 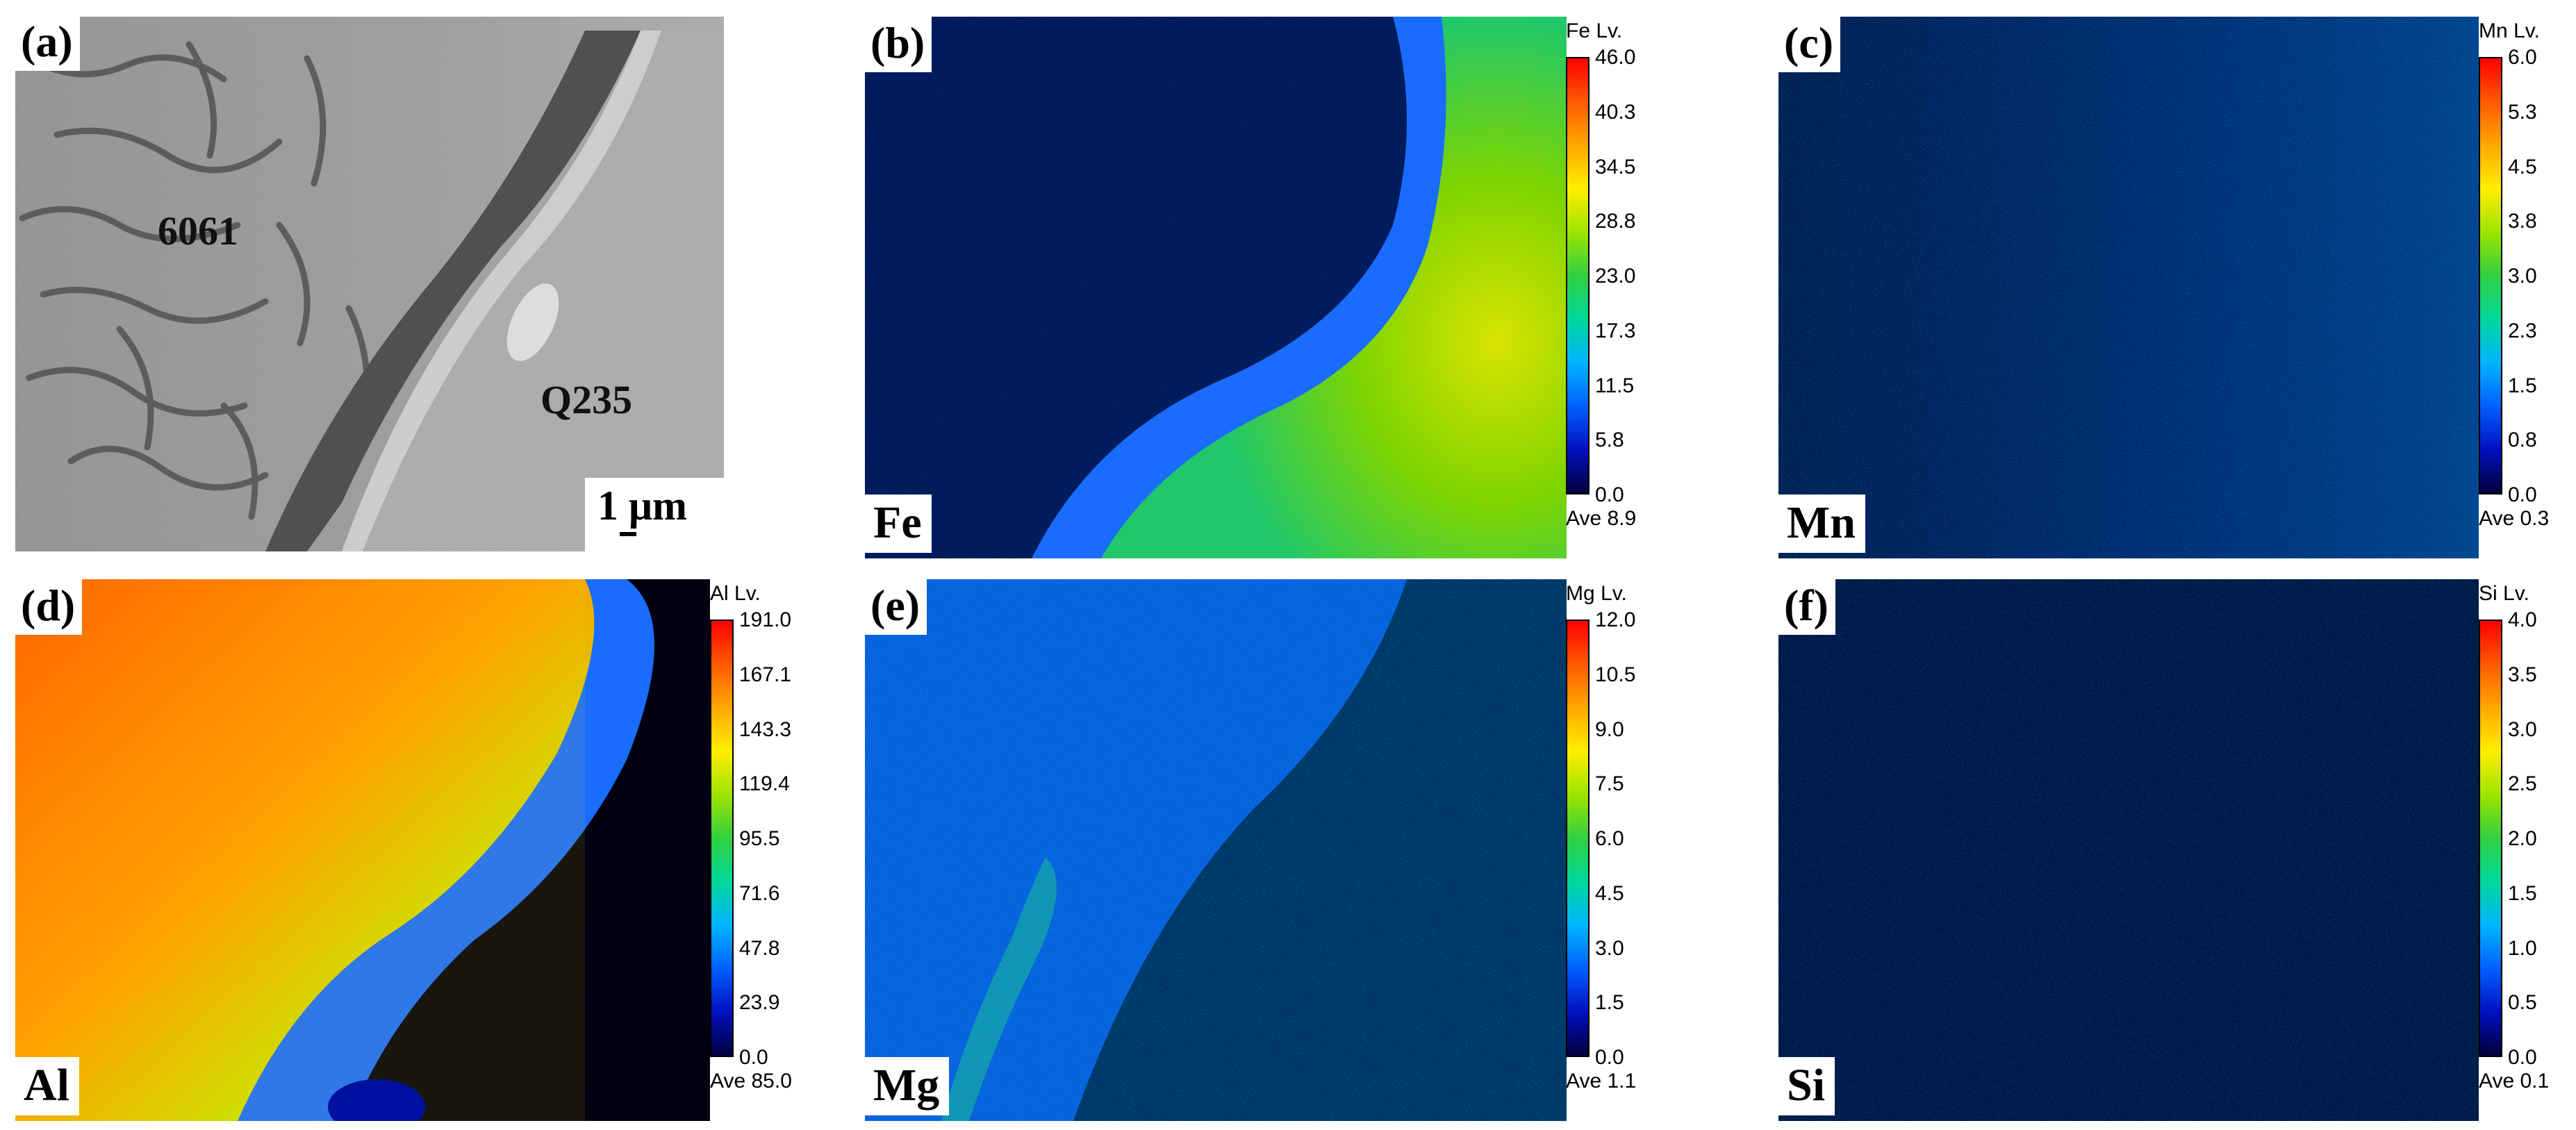 I want to click on mg-map-panel: (e) Mg, so click(x=1216, y=850).